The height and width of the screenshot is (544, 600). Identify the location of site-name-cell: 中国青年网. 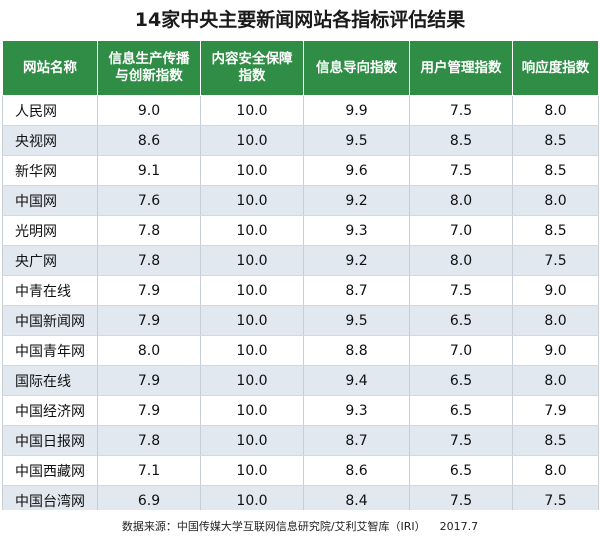
(50, 350).